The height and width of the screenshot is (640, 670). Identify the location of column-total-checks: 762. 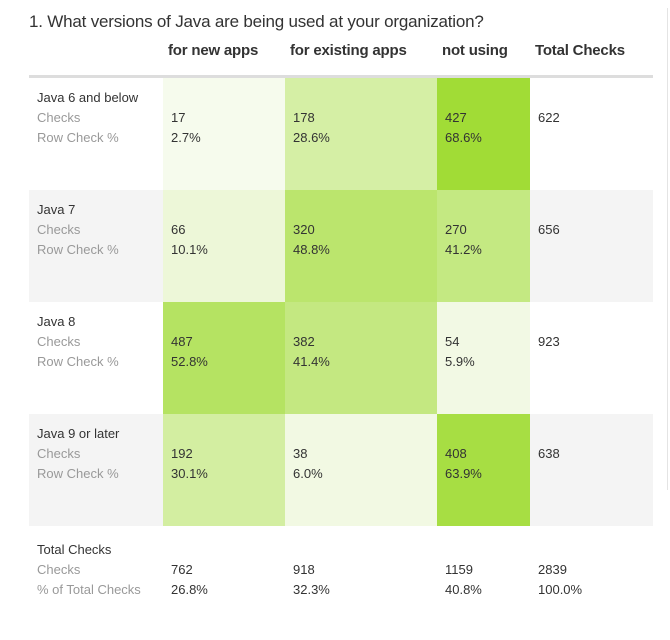
(182, 569).